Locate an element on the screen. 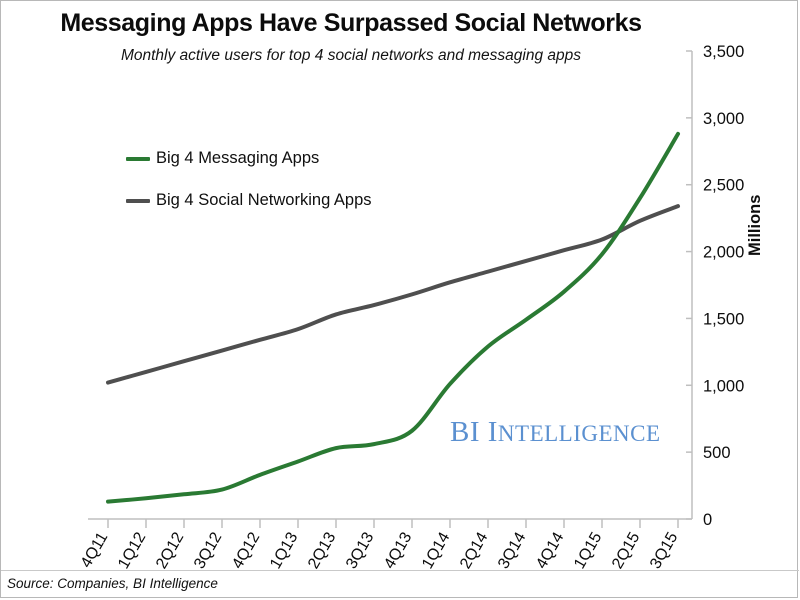 The image size is (800, 600). x-tick-label: 3Q14 is located at coordinates (512, 550).